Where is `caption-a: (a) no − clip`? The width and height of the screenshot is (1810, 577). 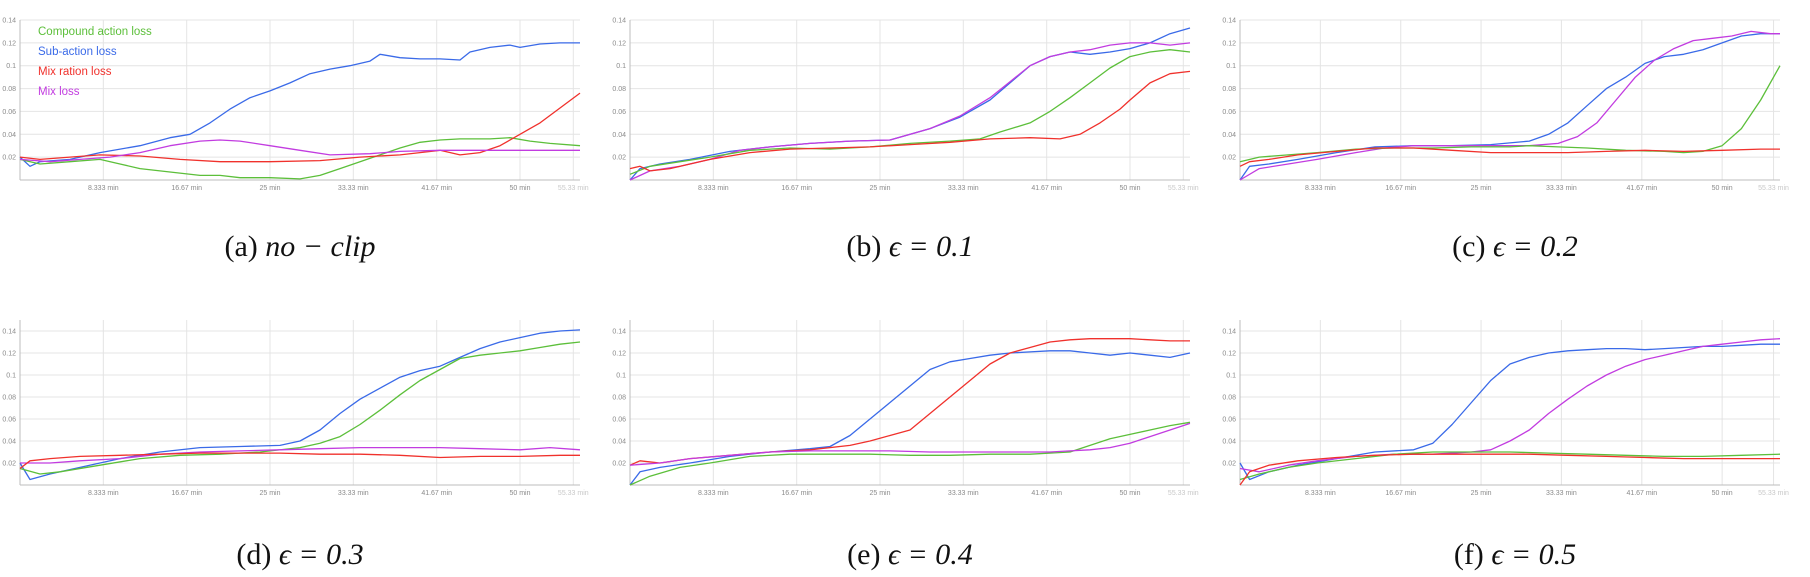
caption-a: (a) no − clip is located at coordinates (300, 247).